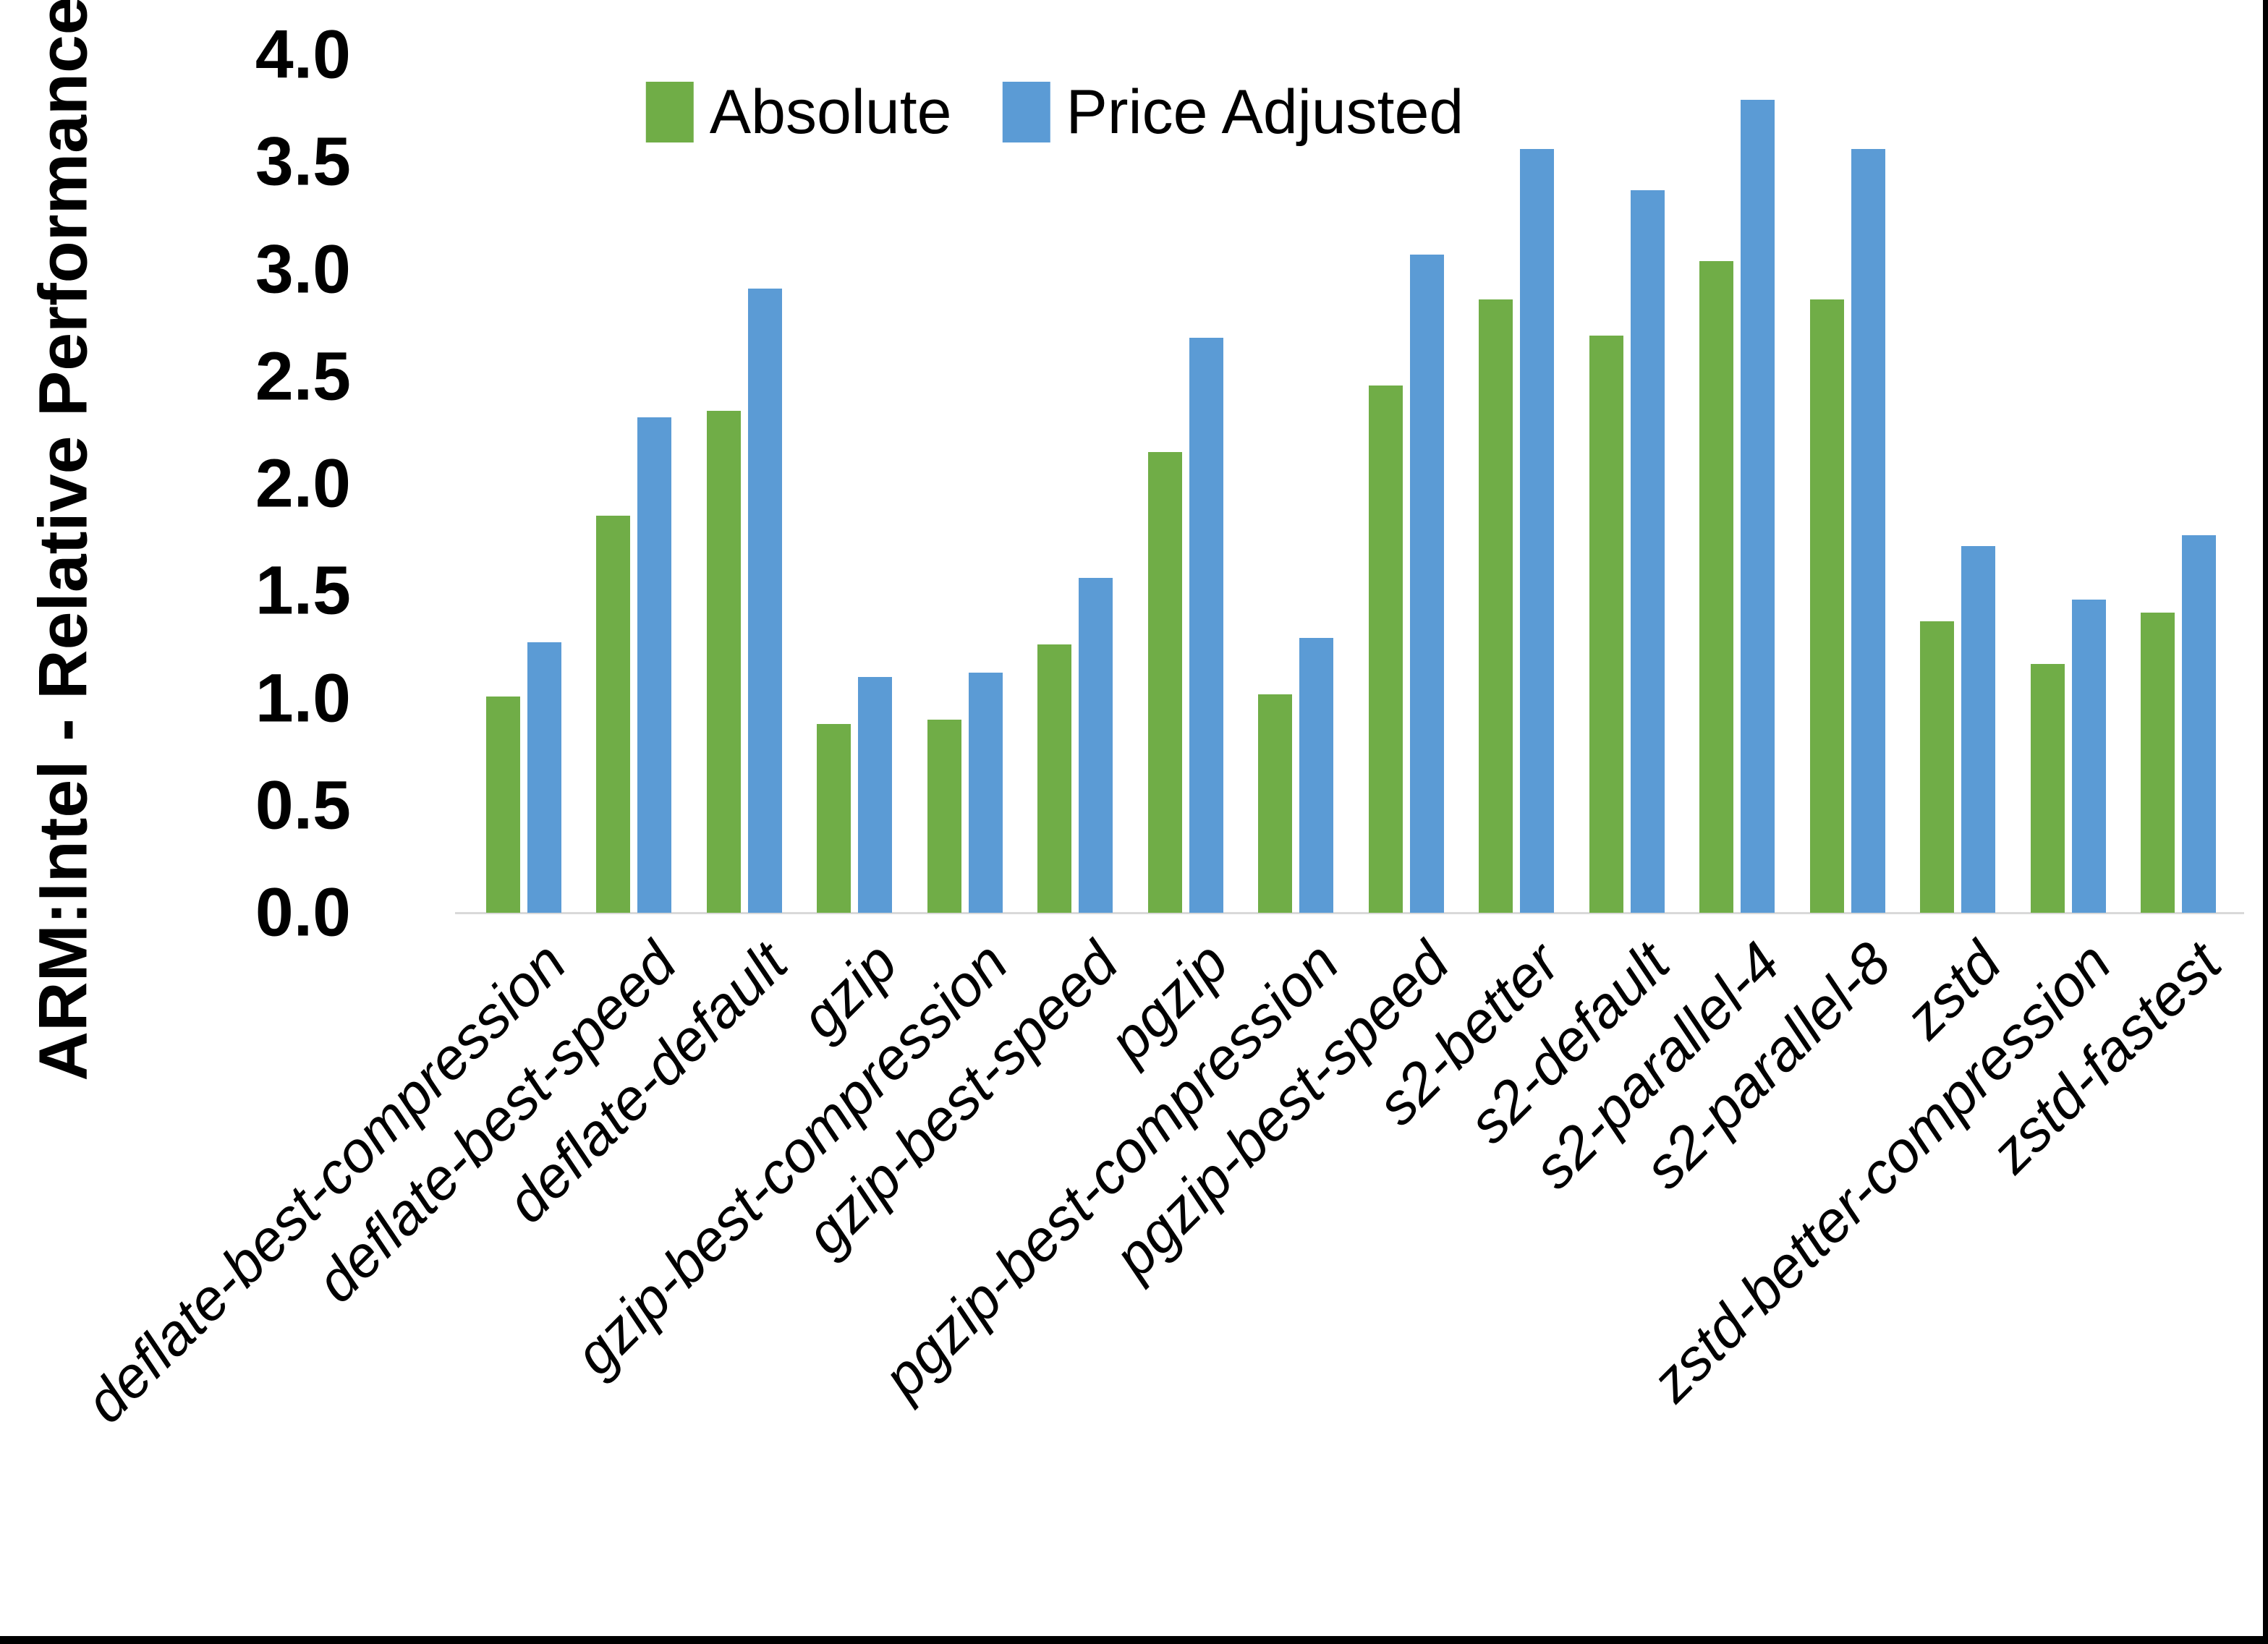 The image size is (2268, 1644). What do you see at coordinates (723, 662) in the screenshot?
I see `bar-deflate-default-absolute` at bounding box center [723, 662].